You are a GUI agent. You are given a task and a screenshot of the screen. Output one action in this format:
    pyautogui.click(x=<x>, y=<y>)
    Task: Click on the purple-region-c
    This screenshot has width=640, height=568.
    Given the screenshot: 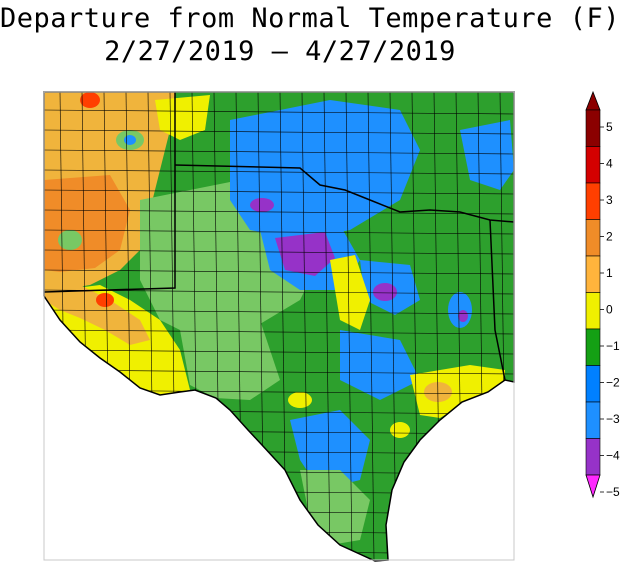 What is the action you would take?
    pyautogui.click(x=305, y=254)
    